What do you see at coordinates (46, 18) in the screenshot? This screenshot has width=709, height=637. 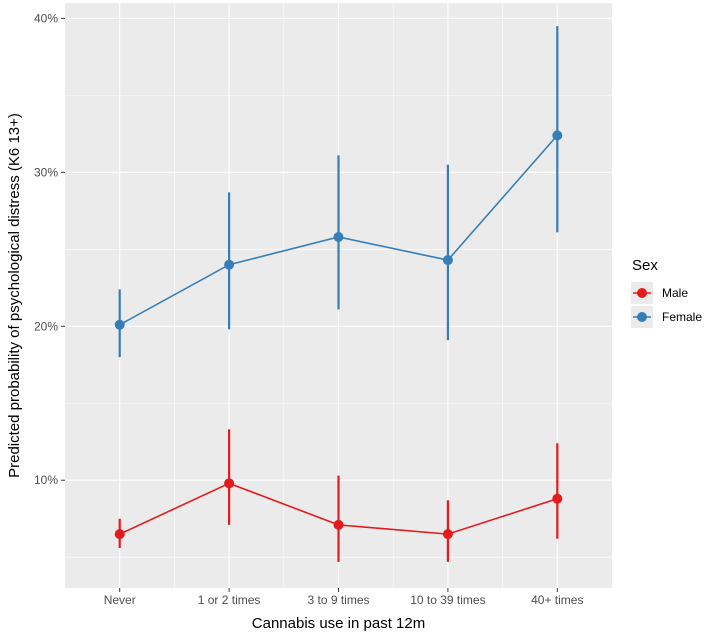 I see `y-tick-label: 40%` at bounding box center [46, 18].